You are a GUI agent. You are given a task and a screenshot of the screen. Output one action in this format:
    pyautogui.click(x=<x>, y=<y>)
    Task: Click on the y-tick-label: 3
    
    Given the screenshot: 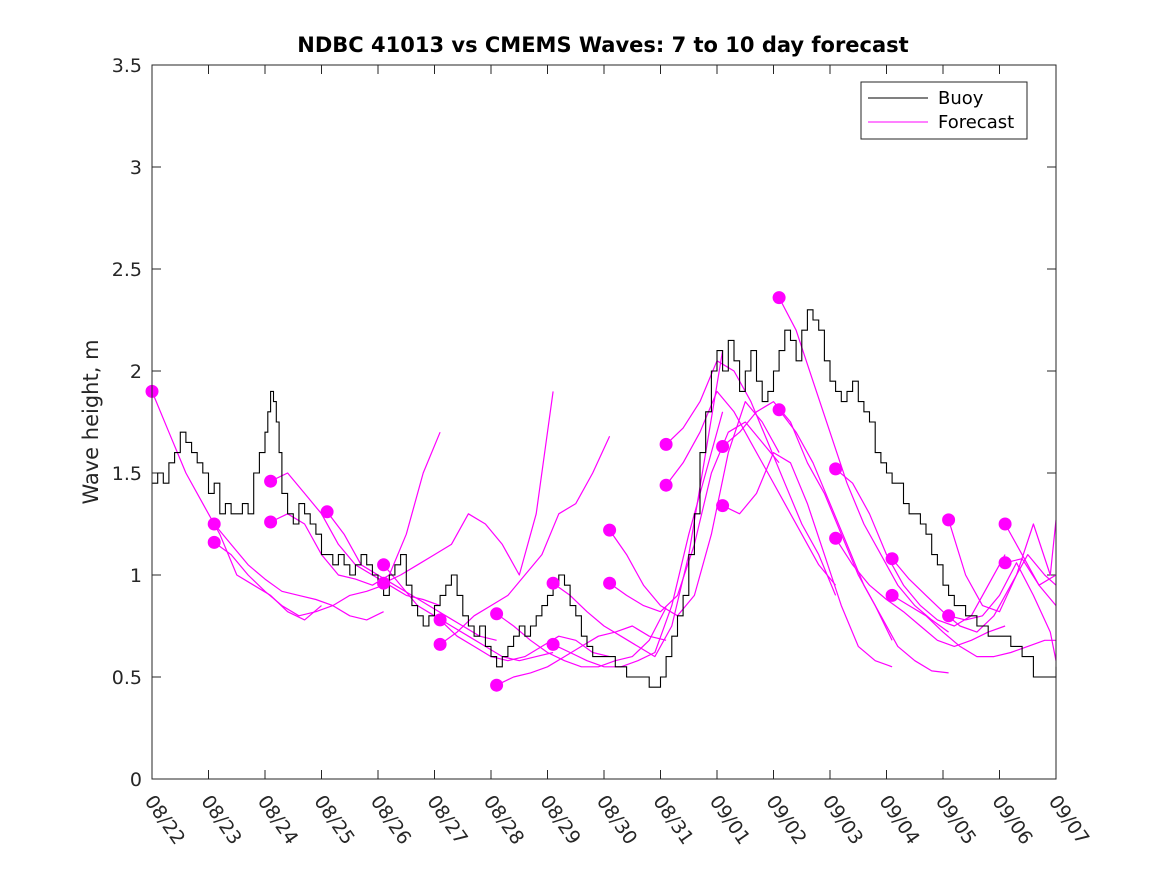 What is the action you would take?
    pyautogui.click(x=136, y=168)
    